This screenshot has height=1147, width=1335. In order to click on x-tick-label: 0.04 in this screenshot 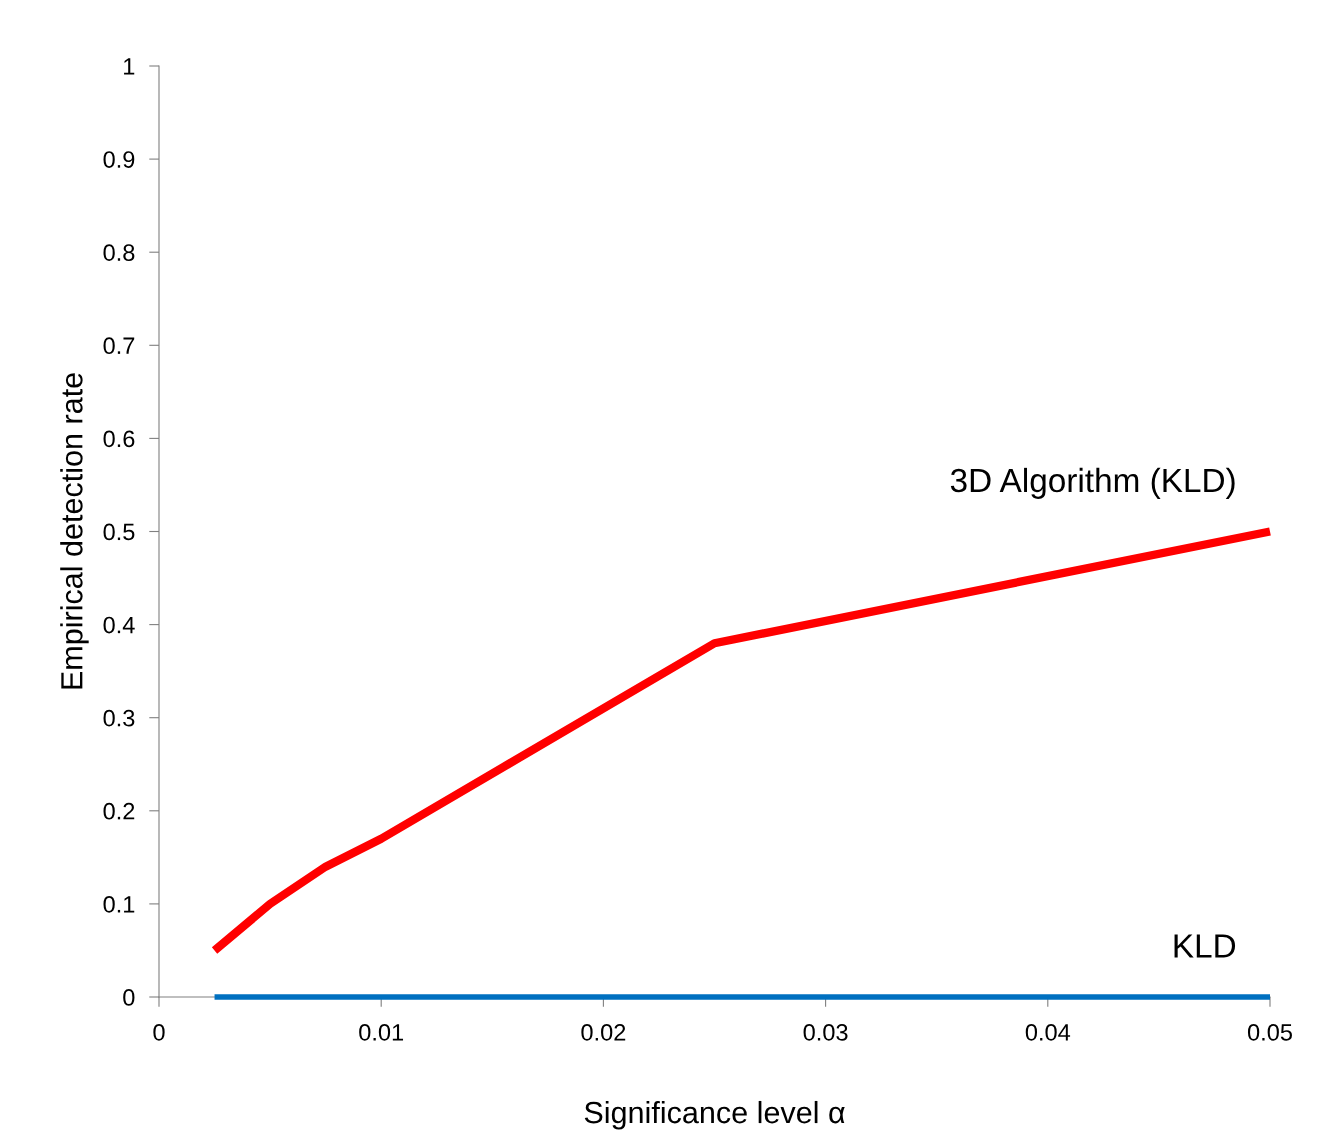, I will do `click(1048, 1032)`.